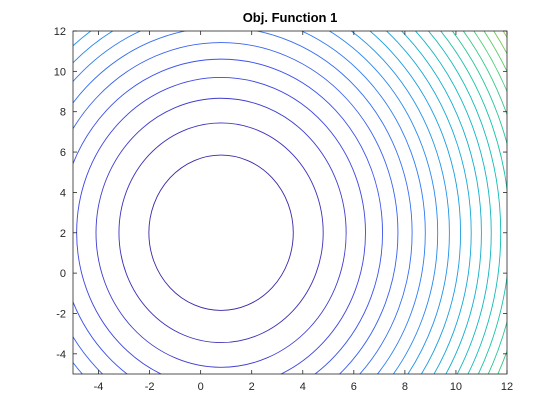 The width and height of the screenshot is (560, 420). What do you see at coordinates (354, 387) in the screenshot?
I see `x-tick-label: 6` at bounding box center [354, 387].